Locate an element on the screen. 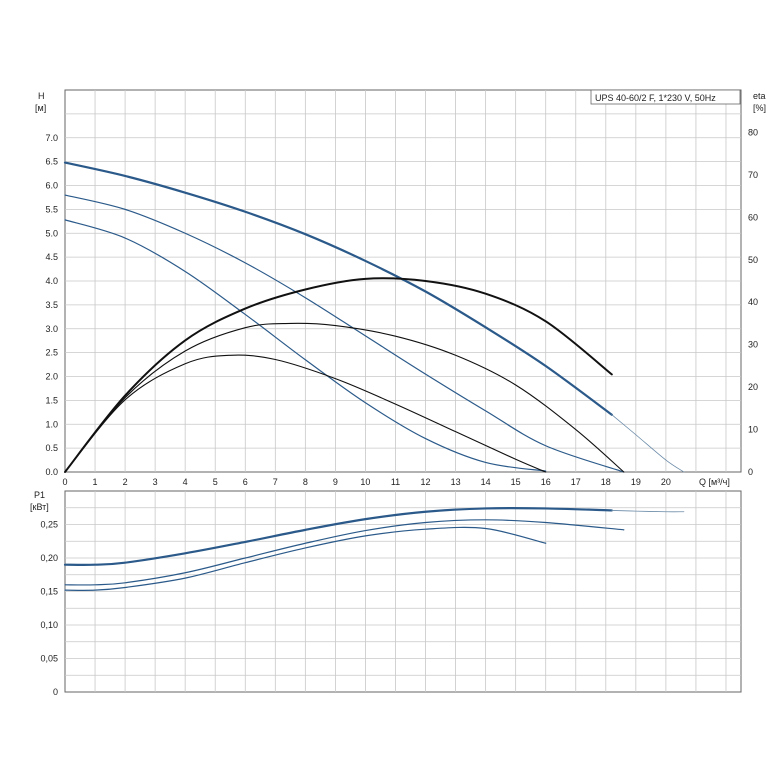 The image size is (774, 774). chart-title-box is located at coordinates (665, 97).